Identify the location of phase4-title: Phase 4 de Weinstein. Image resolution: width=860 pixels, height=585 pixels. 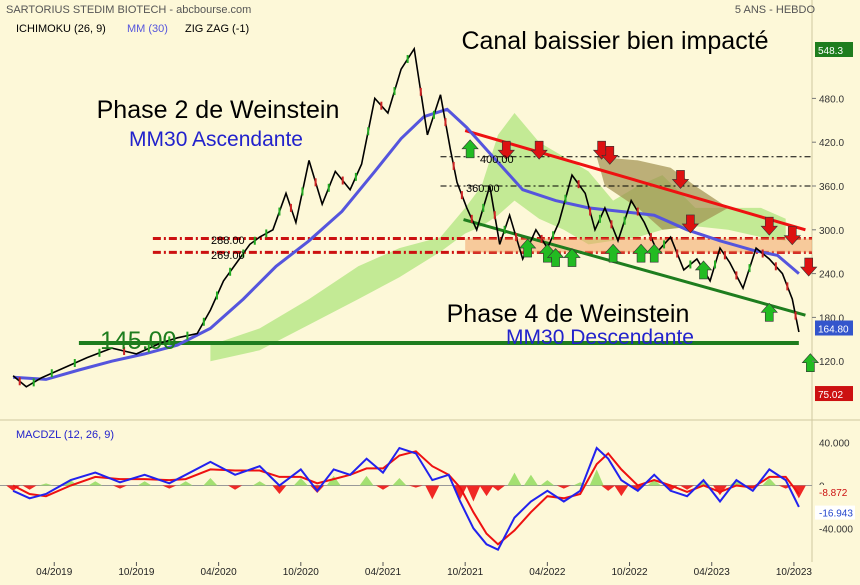
(568, 314).